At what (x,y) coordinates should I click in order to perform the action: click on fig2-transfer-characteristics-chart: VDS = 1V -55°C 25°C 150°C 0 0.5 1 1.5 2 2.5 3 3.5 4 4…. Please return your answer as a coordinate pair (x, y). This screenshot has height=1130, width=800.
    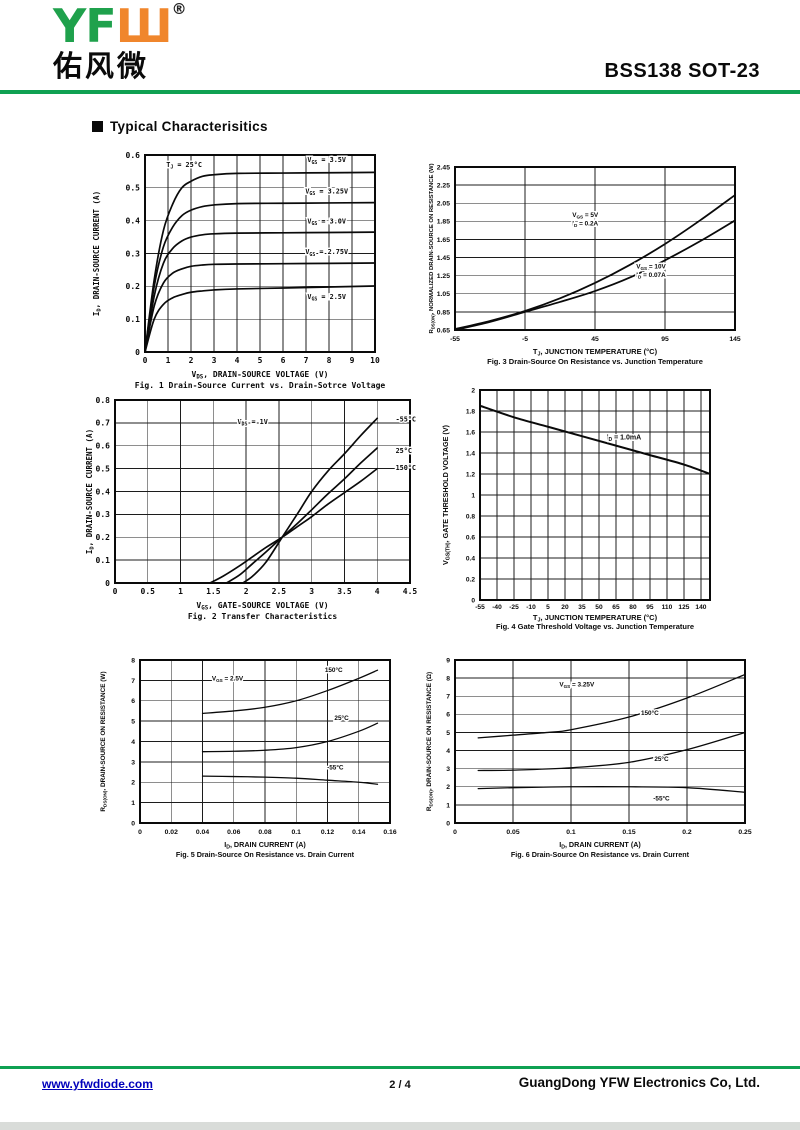
    Looking at the image, I should click on (260, 514).